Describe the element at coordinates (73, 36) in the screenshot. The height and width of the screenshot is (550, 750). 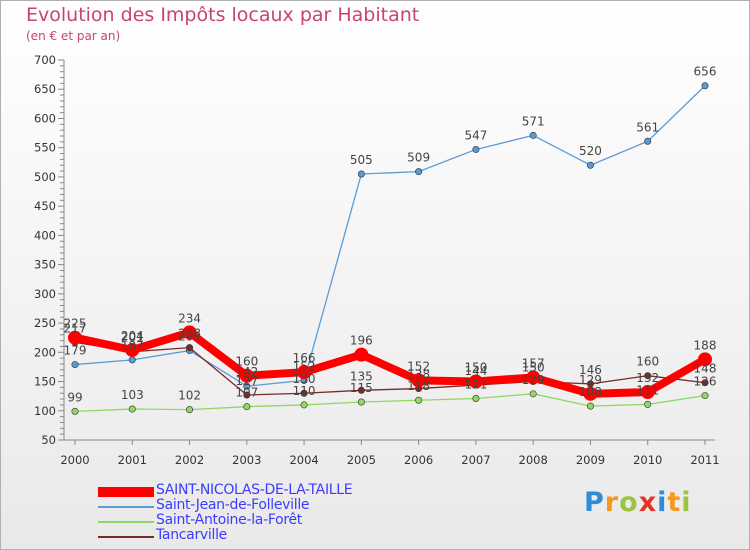
I see `chart-subtitle: (en € et par an)` at that location.